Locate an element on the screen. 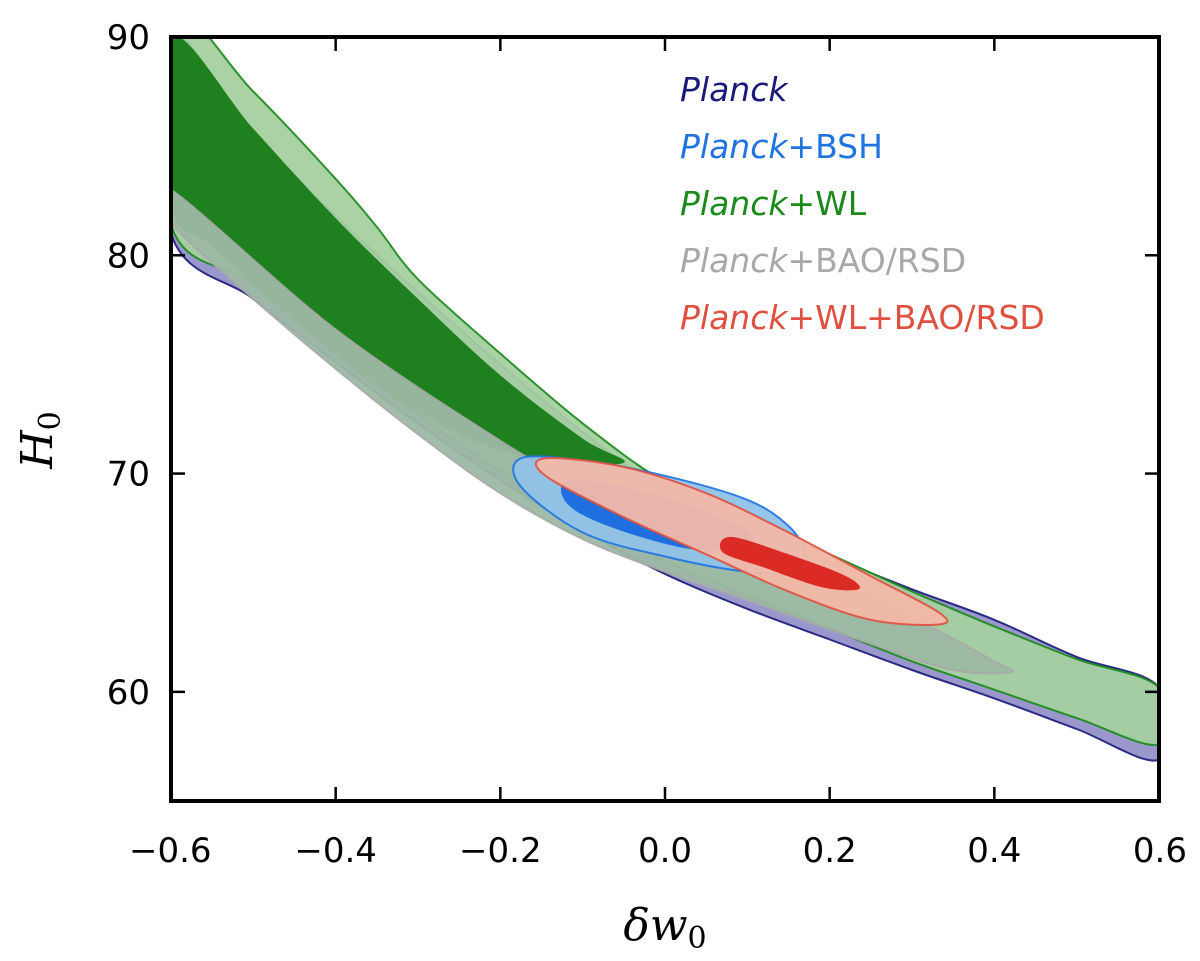  legend-label-rest: +BAO/RSD is located at coordinates (876, 260).